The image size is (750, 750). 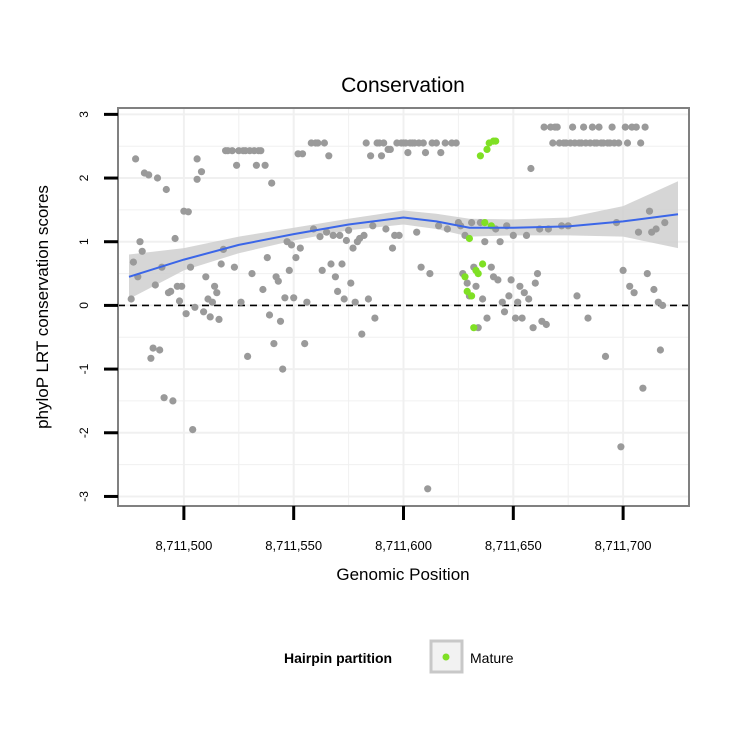 What do you see at coordinates (492, 658) in the screenshot?
I see `legend-label-mature: Mature` at bounding box center [492, 658].